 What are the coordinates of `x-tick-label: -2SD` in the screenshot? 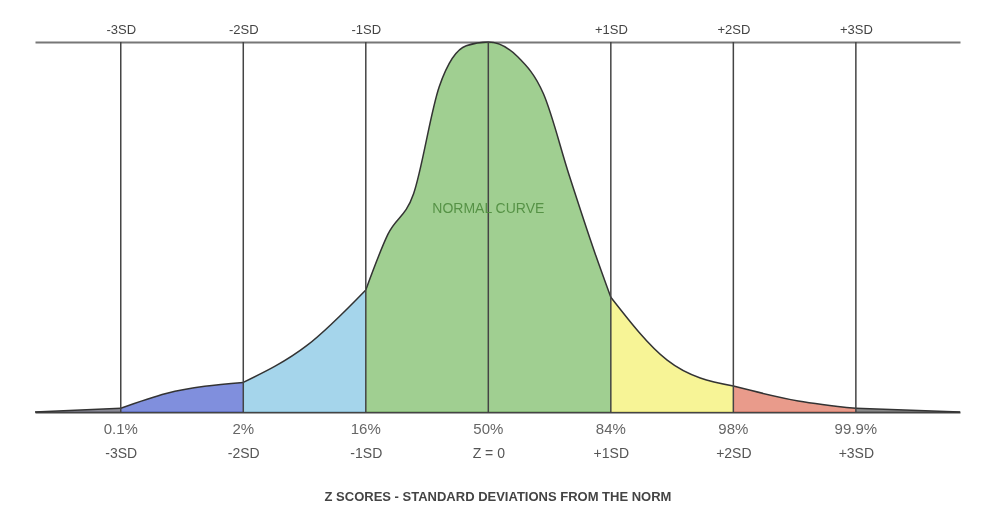 It's located at (243, 452).